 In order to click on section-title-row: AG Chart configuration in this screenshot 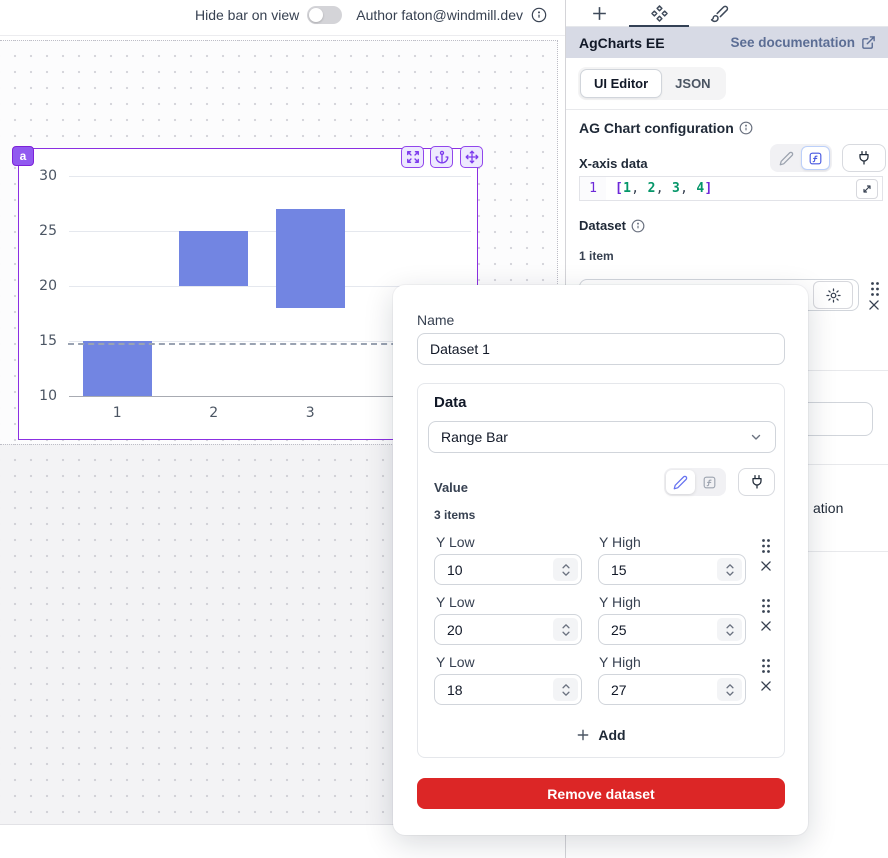, I will do `click(666, 128)`.